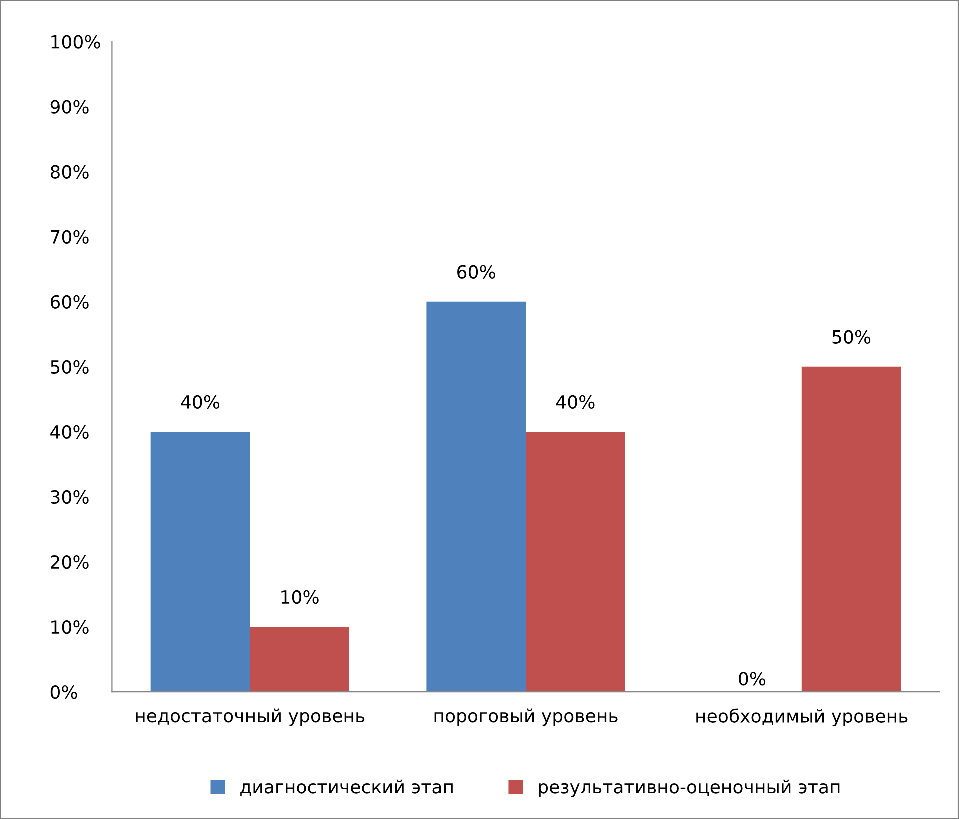 This screenshot has height=819, width=959. I want to click on data-label: 60%, so click(477, 272).